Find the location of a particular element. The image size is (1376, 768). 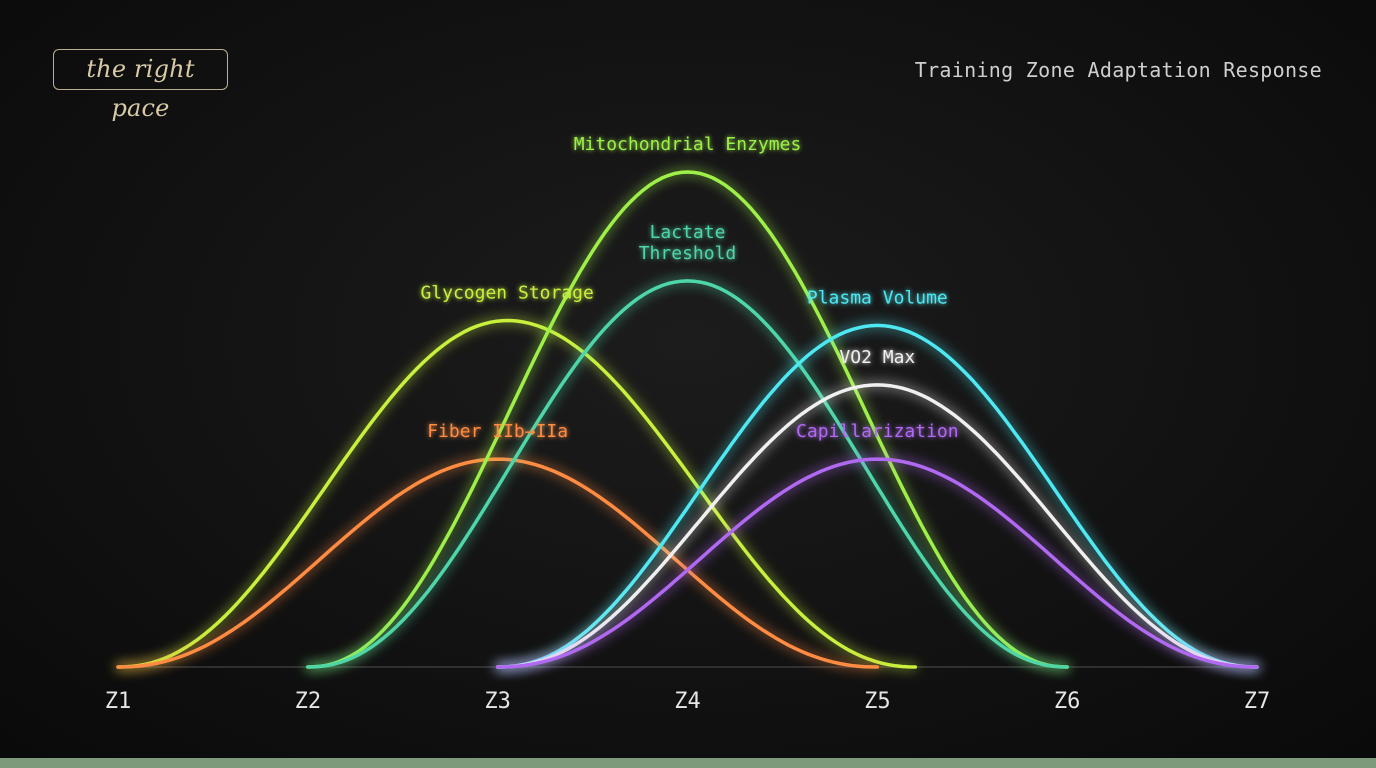

x-tick-label-z2: Z2 is located at coordinates (308, 701).